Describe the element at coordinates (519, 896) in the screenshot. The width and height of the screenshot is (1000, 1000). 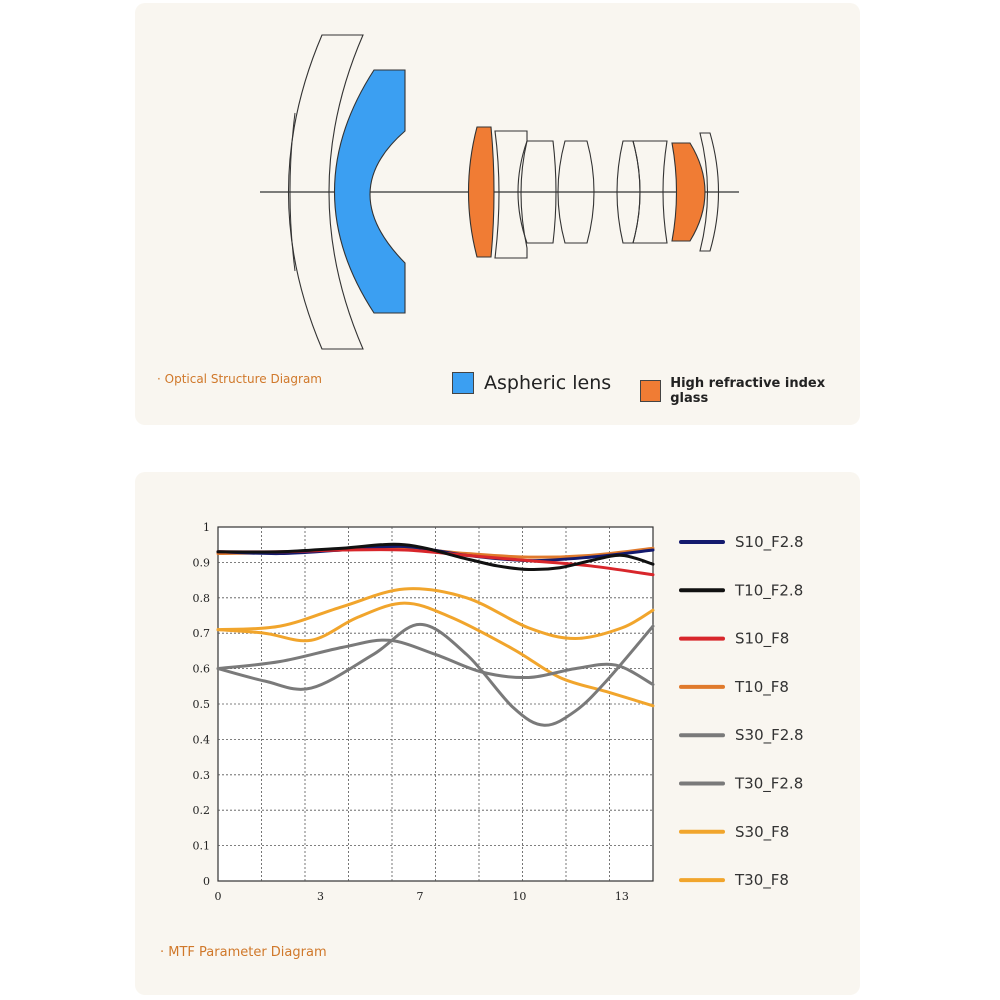
I see `x-tick-label: 10` at that location.